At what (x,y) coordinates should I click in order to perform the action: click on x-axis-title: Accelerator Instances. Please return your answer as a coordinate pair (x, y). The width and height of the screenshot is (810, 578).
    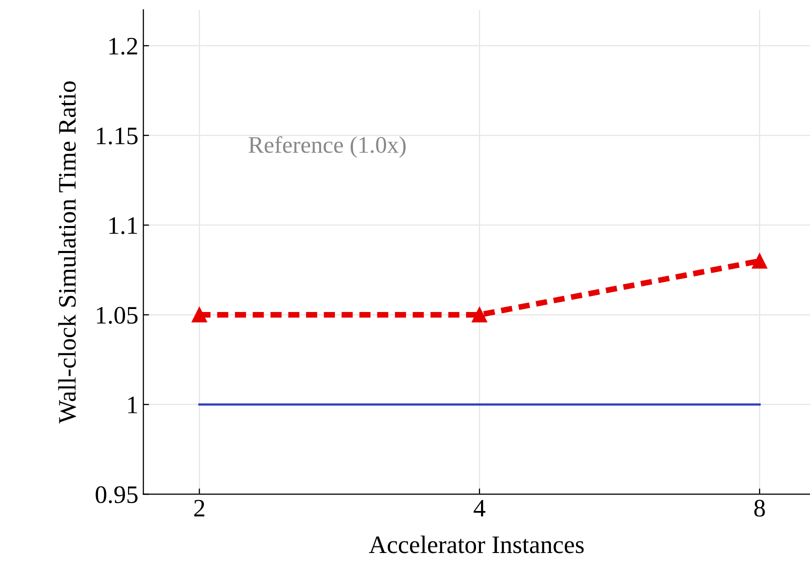
    Looking at the image, I should click on (476, 545).